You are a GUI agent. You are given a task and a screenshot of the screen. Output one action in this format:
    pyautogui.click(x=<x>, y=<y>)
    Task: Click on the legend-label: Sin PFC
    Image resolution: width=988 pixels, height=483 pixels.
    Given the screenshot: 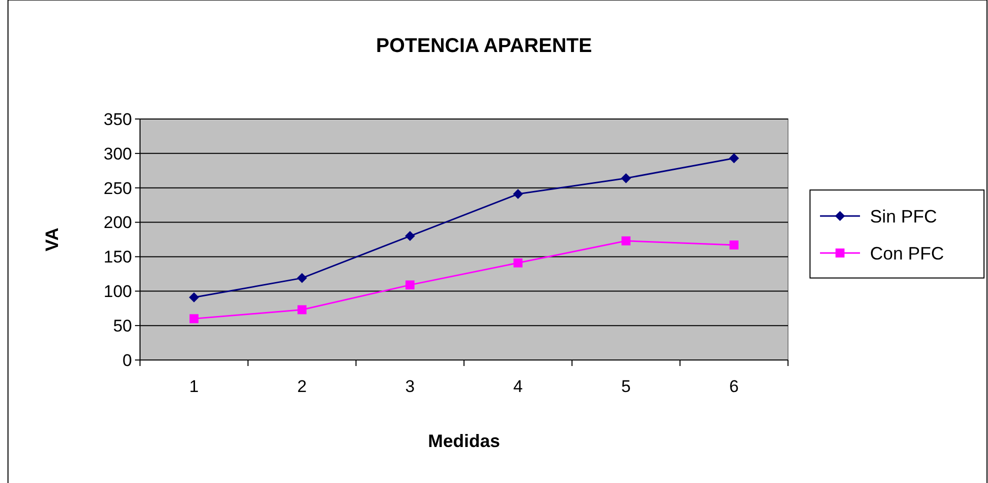 What is the action you would take?
    pyautogui.click(x=904, y=216)
    